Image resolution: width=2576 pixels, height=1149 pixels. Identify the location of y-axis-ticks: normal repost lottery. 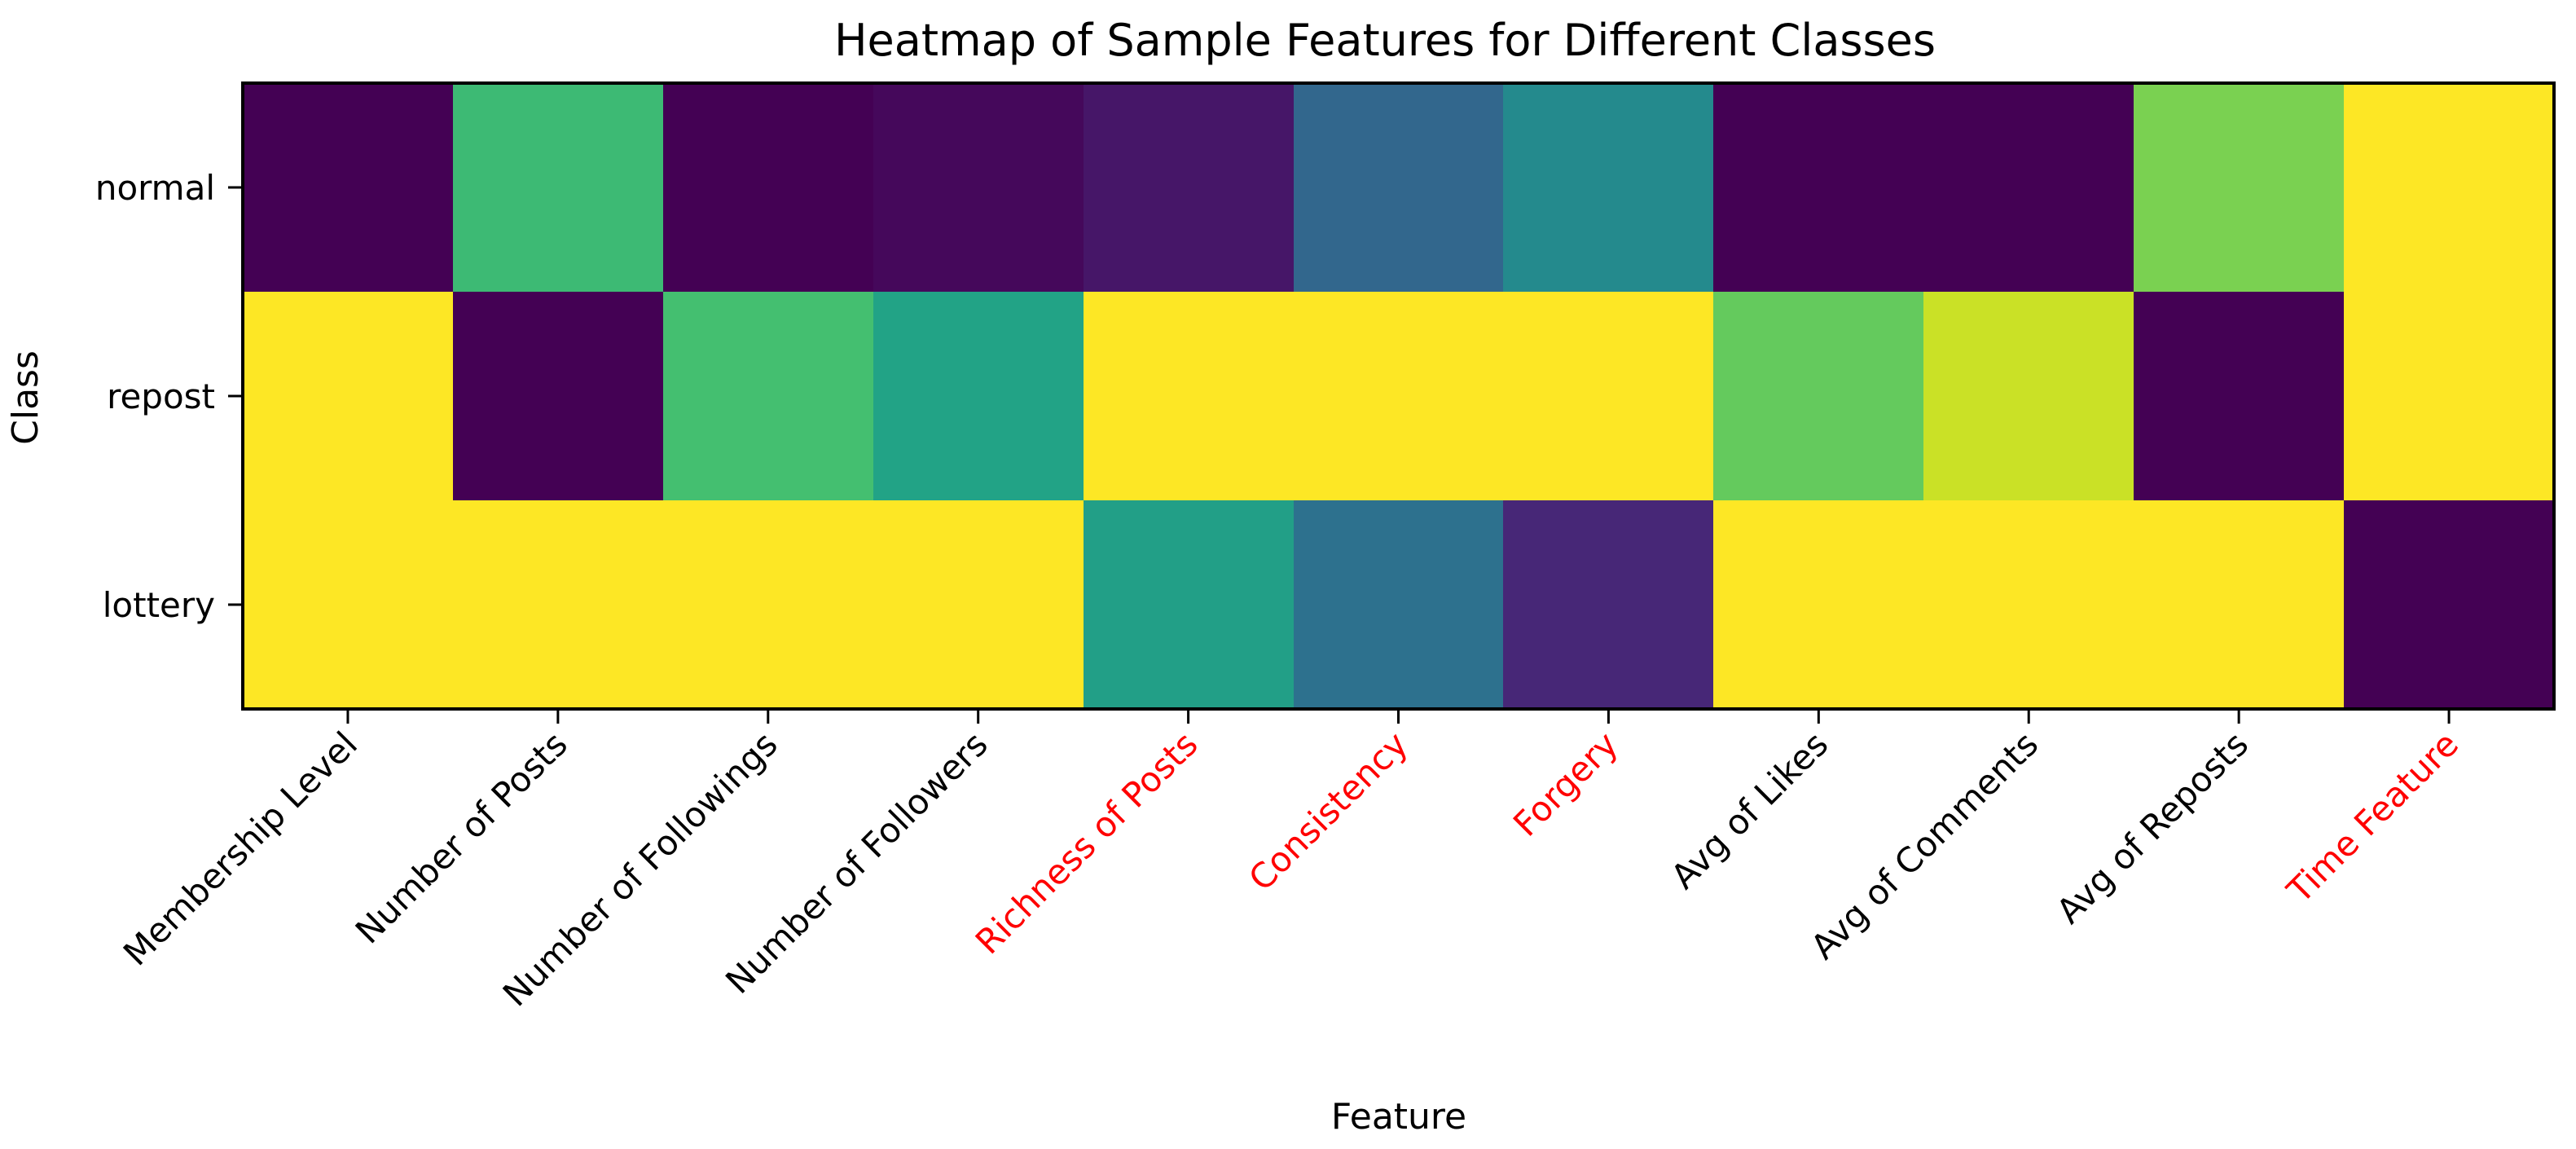
(169, 396).